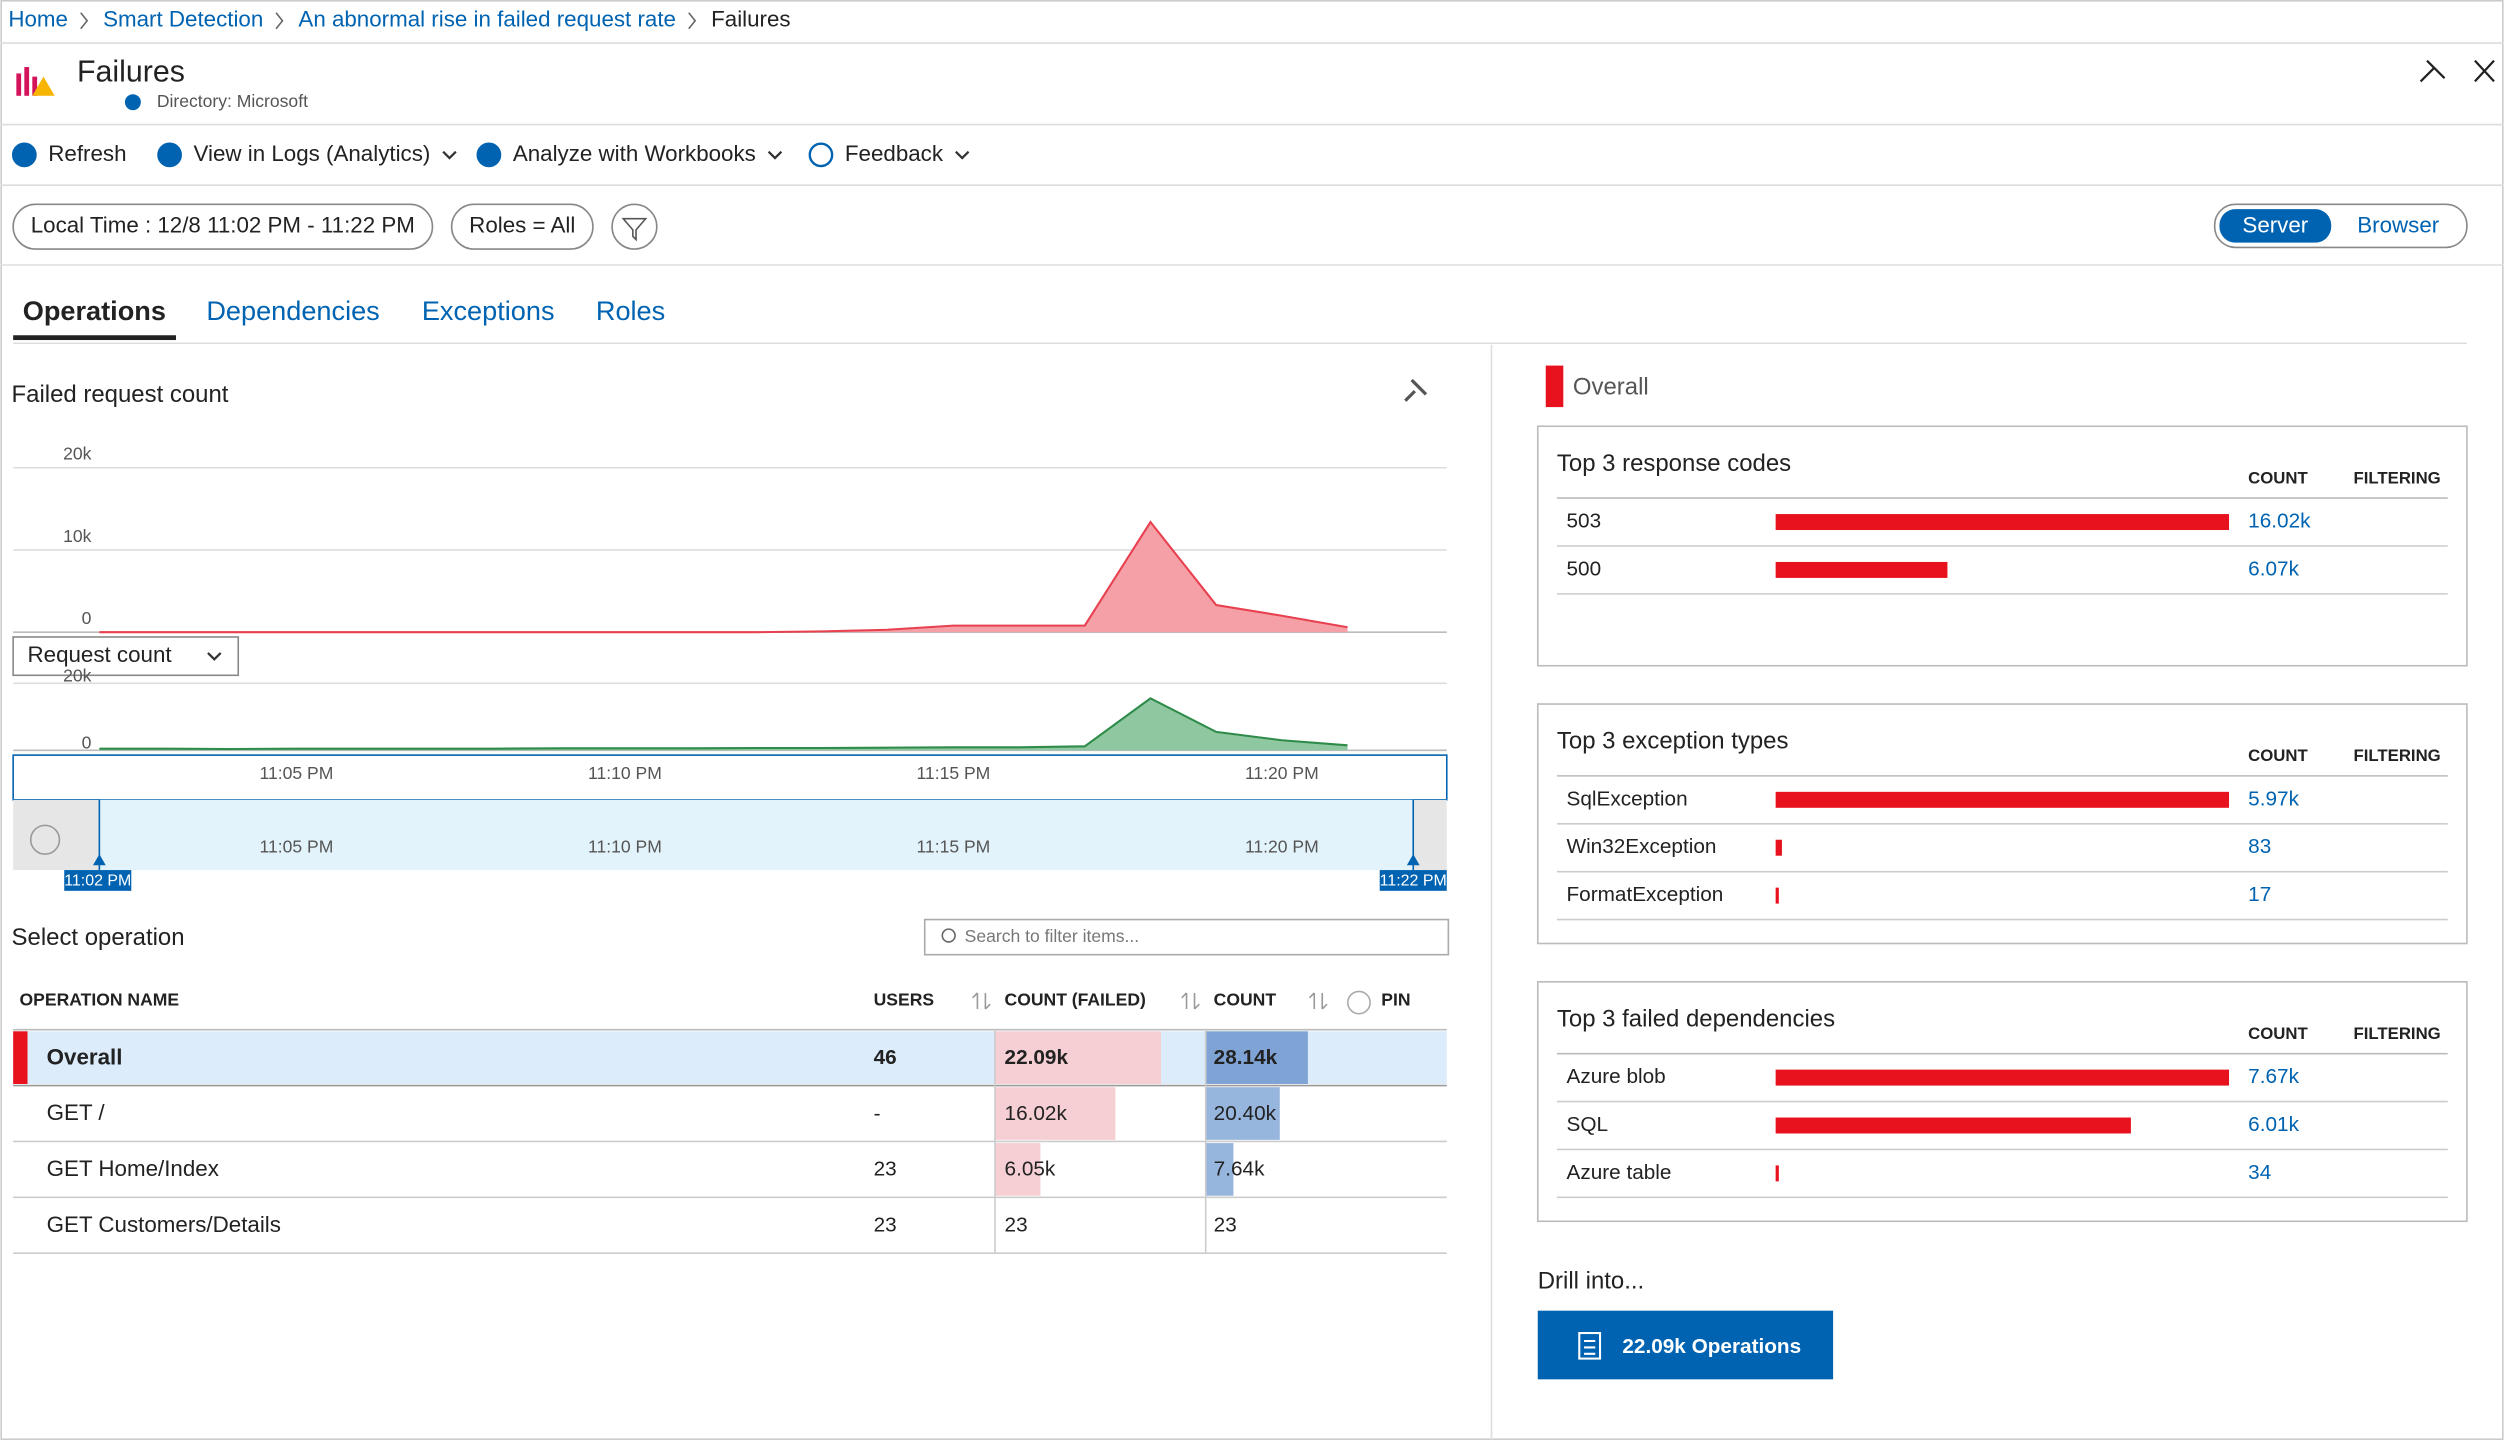 This screenshot has width=2504, height=1440. What do you see at coordinates (904, 1000) in the screenshot?
I see `column-header: USERS` at bounding box center [904, 1000].